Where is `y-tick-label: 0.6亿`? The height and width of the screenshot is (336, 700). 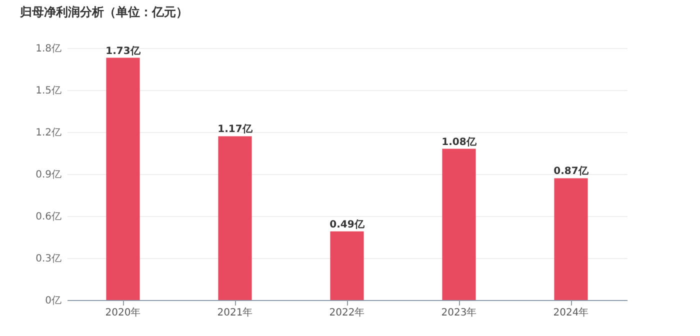 y-tick-label: 0.6亿 is located at coordinates (49, 217).